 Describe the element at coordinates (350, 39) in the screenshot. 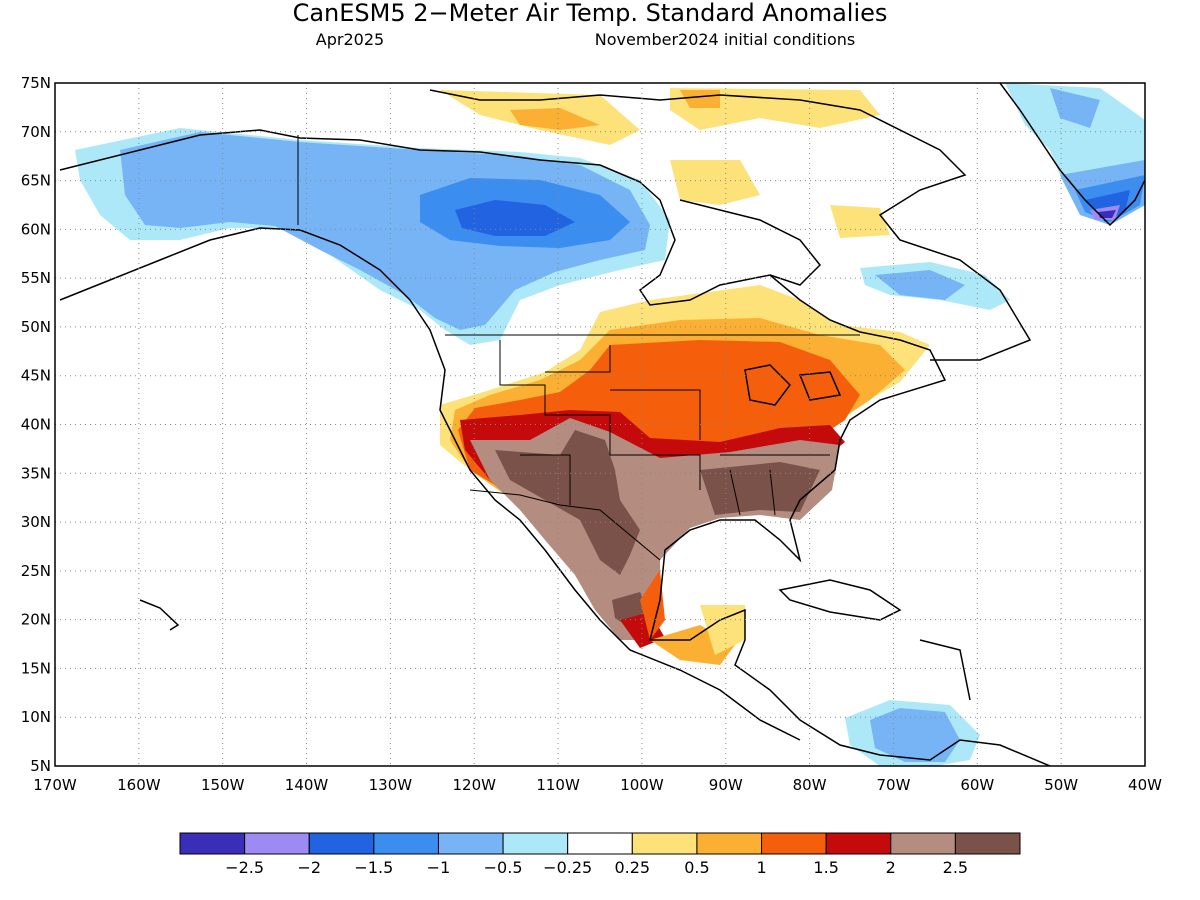

I see `valid-month-label: Apr2025` at that location.